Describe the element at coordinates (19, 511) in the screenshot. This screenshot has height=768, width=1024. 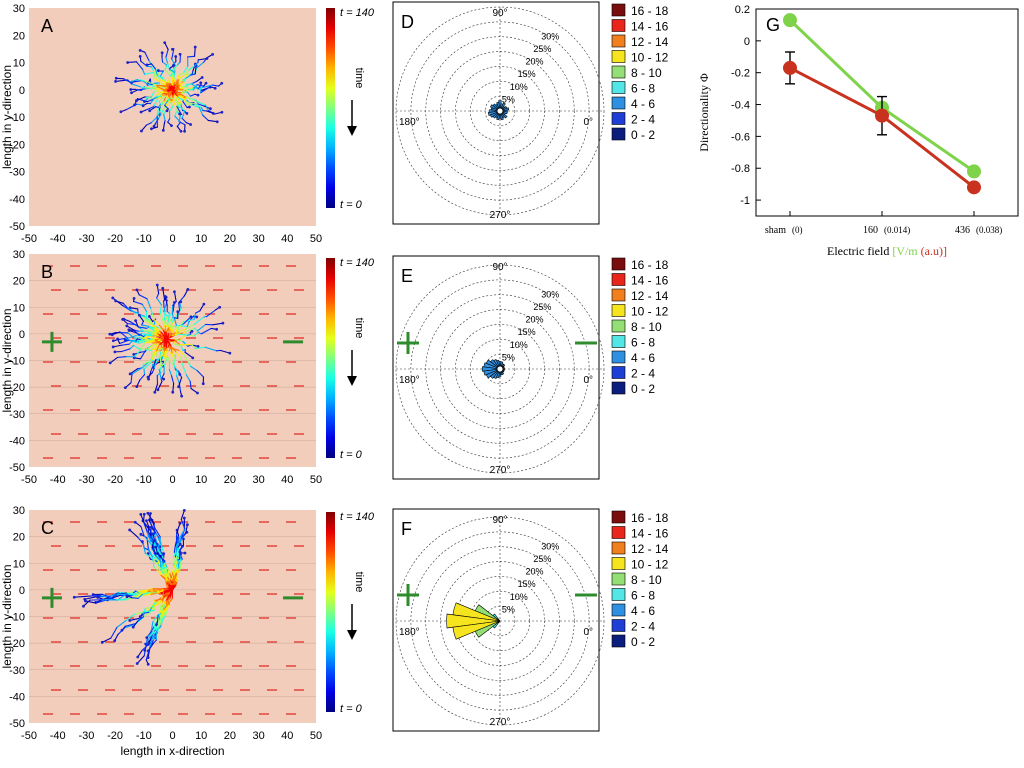
I see `y-tick-label: 30` at that location.